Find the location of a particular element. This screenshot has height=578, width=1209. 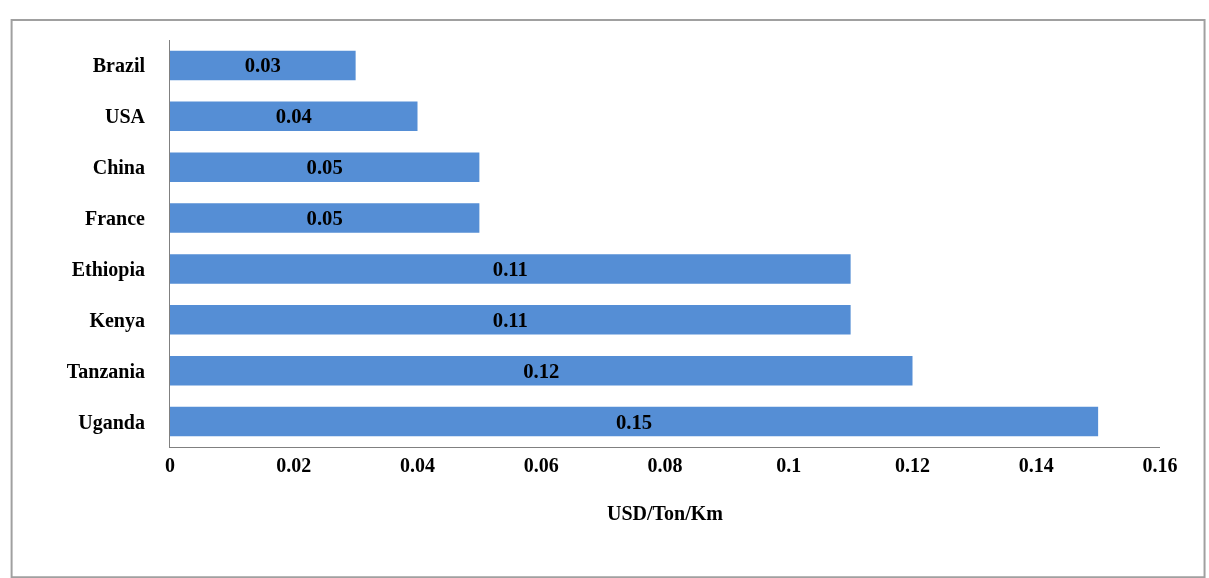

x-tick-label: 0.16 is located at coordinates (1160, 465).